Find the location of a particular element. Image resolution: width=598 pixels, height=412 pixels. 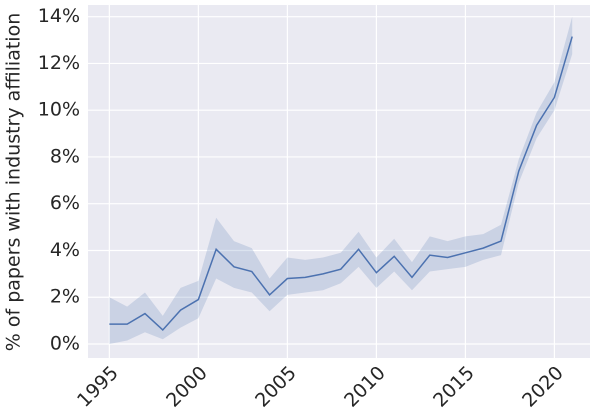

y-tick-label: 14% is located at coordinates (59, 16).